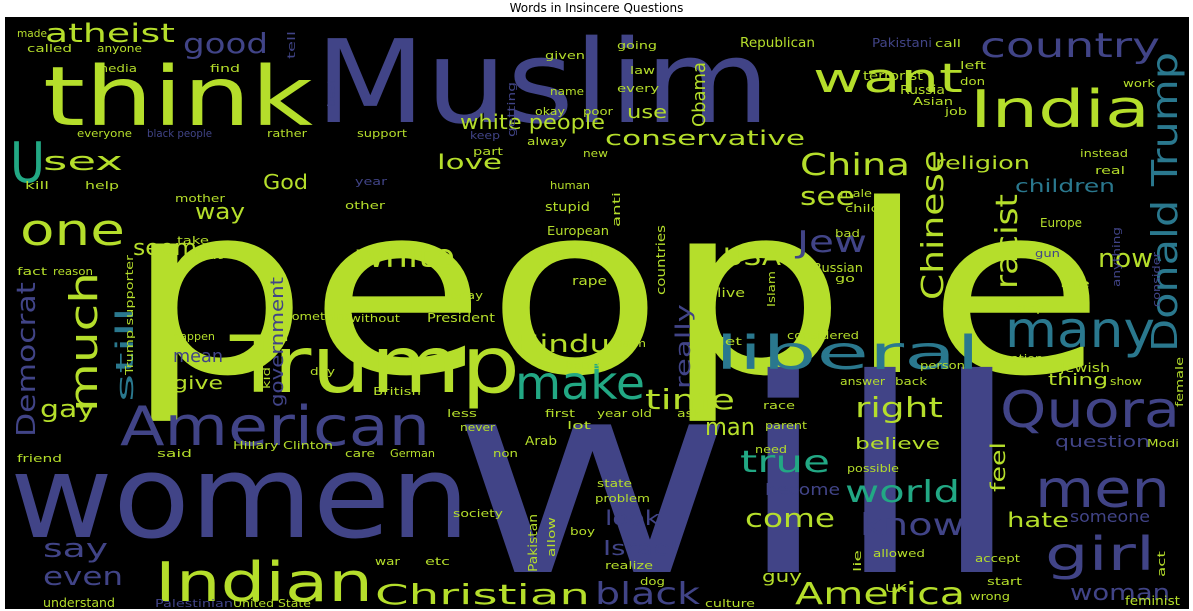  I want to click on word-actually: actually, so click(574, 253).